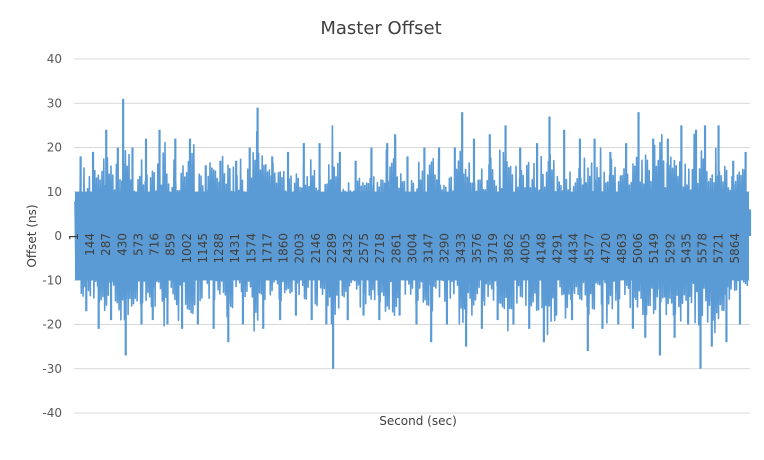 The width and height of the screenshot is (764, 460). Describe the element at coordinates (219, 248) in the screenshot. I see `x-tick-label: 1288` at that location.